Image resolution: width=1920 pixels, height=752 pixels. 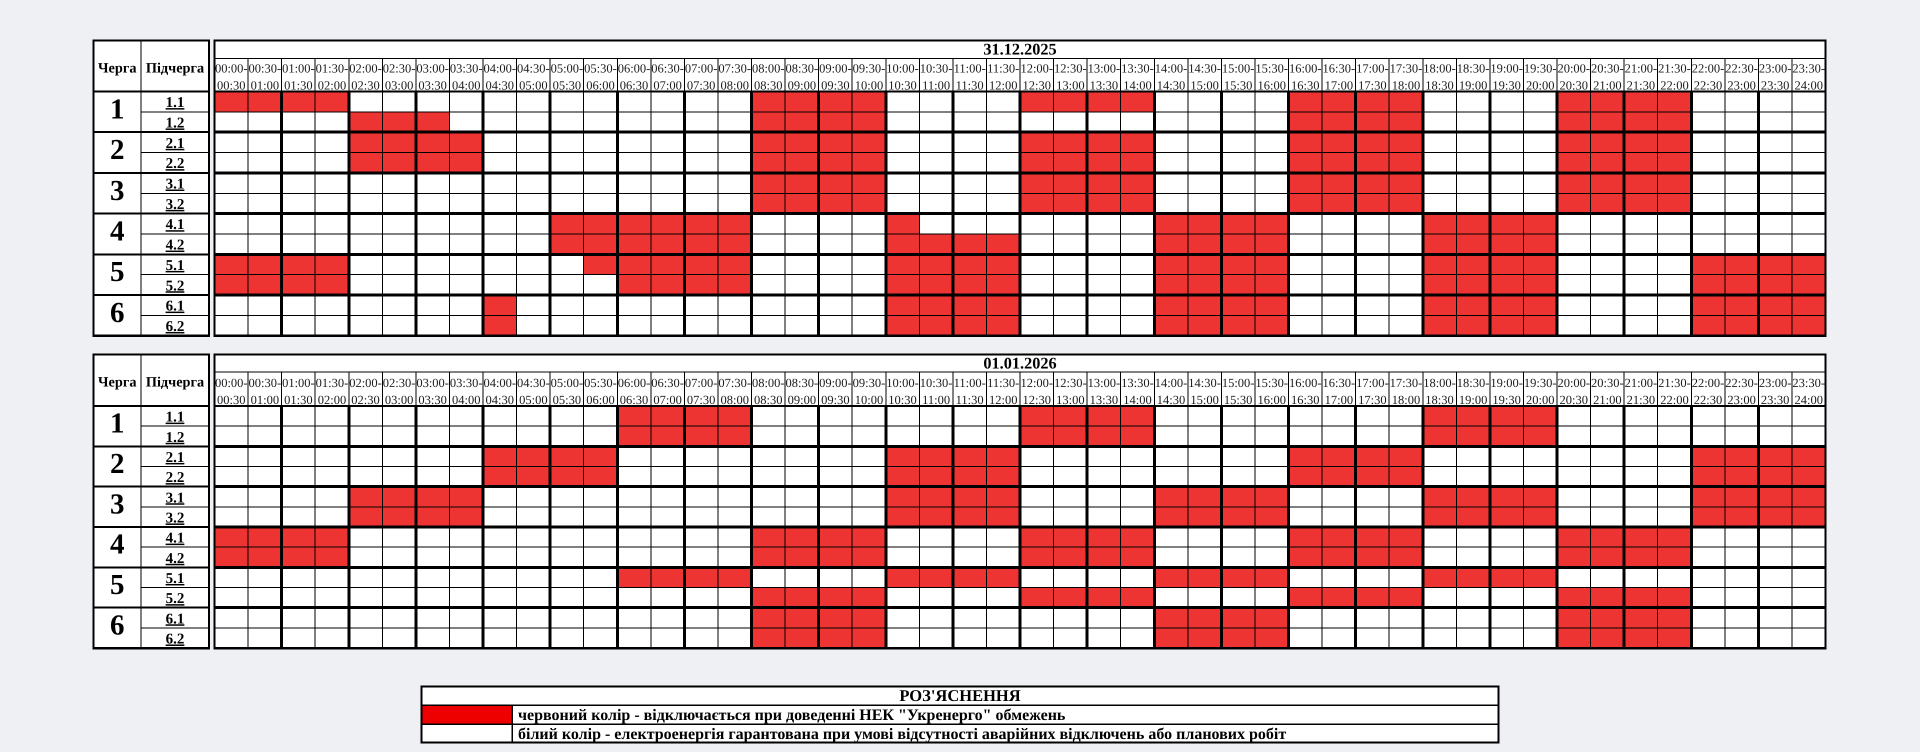 What do you see at coordinates (567, 383) in the screenshot?
I see `svg-text: 05:00-` at bounding box center [567, 383].